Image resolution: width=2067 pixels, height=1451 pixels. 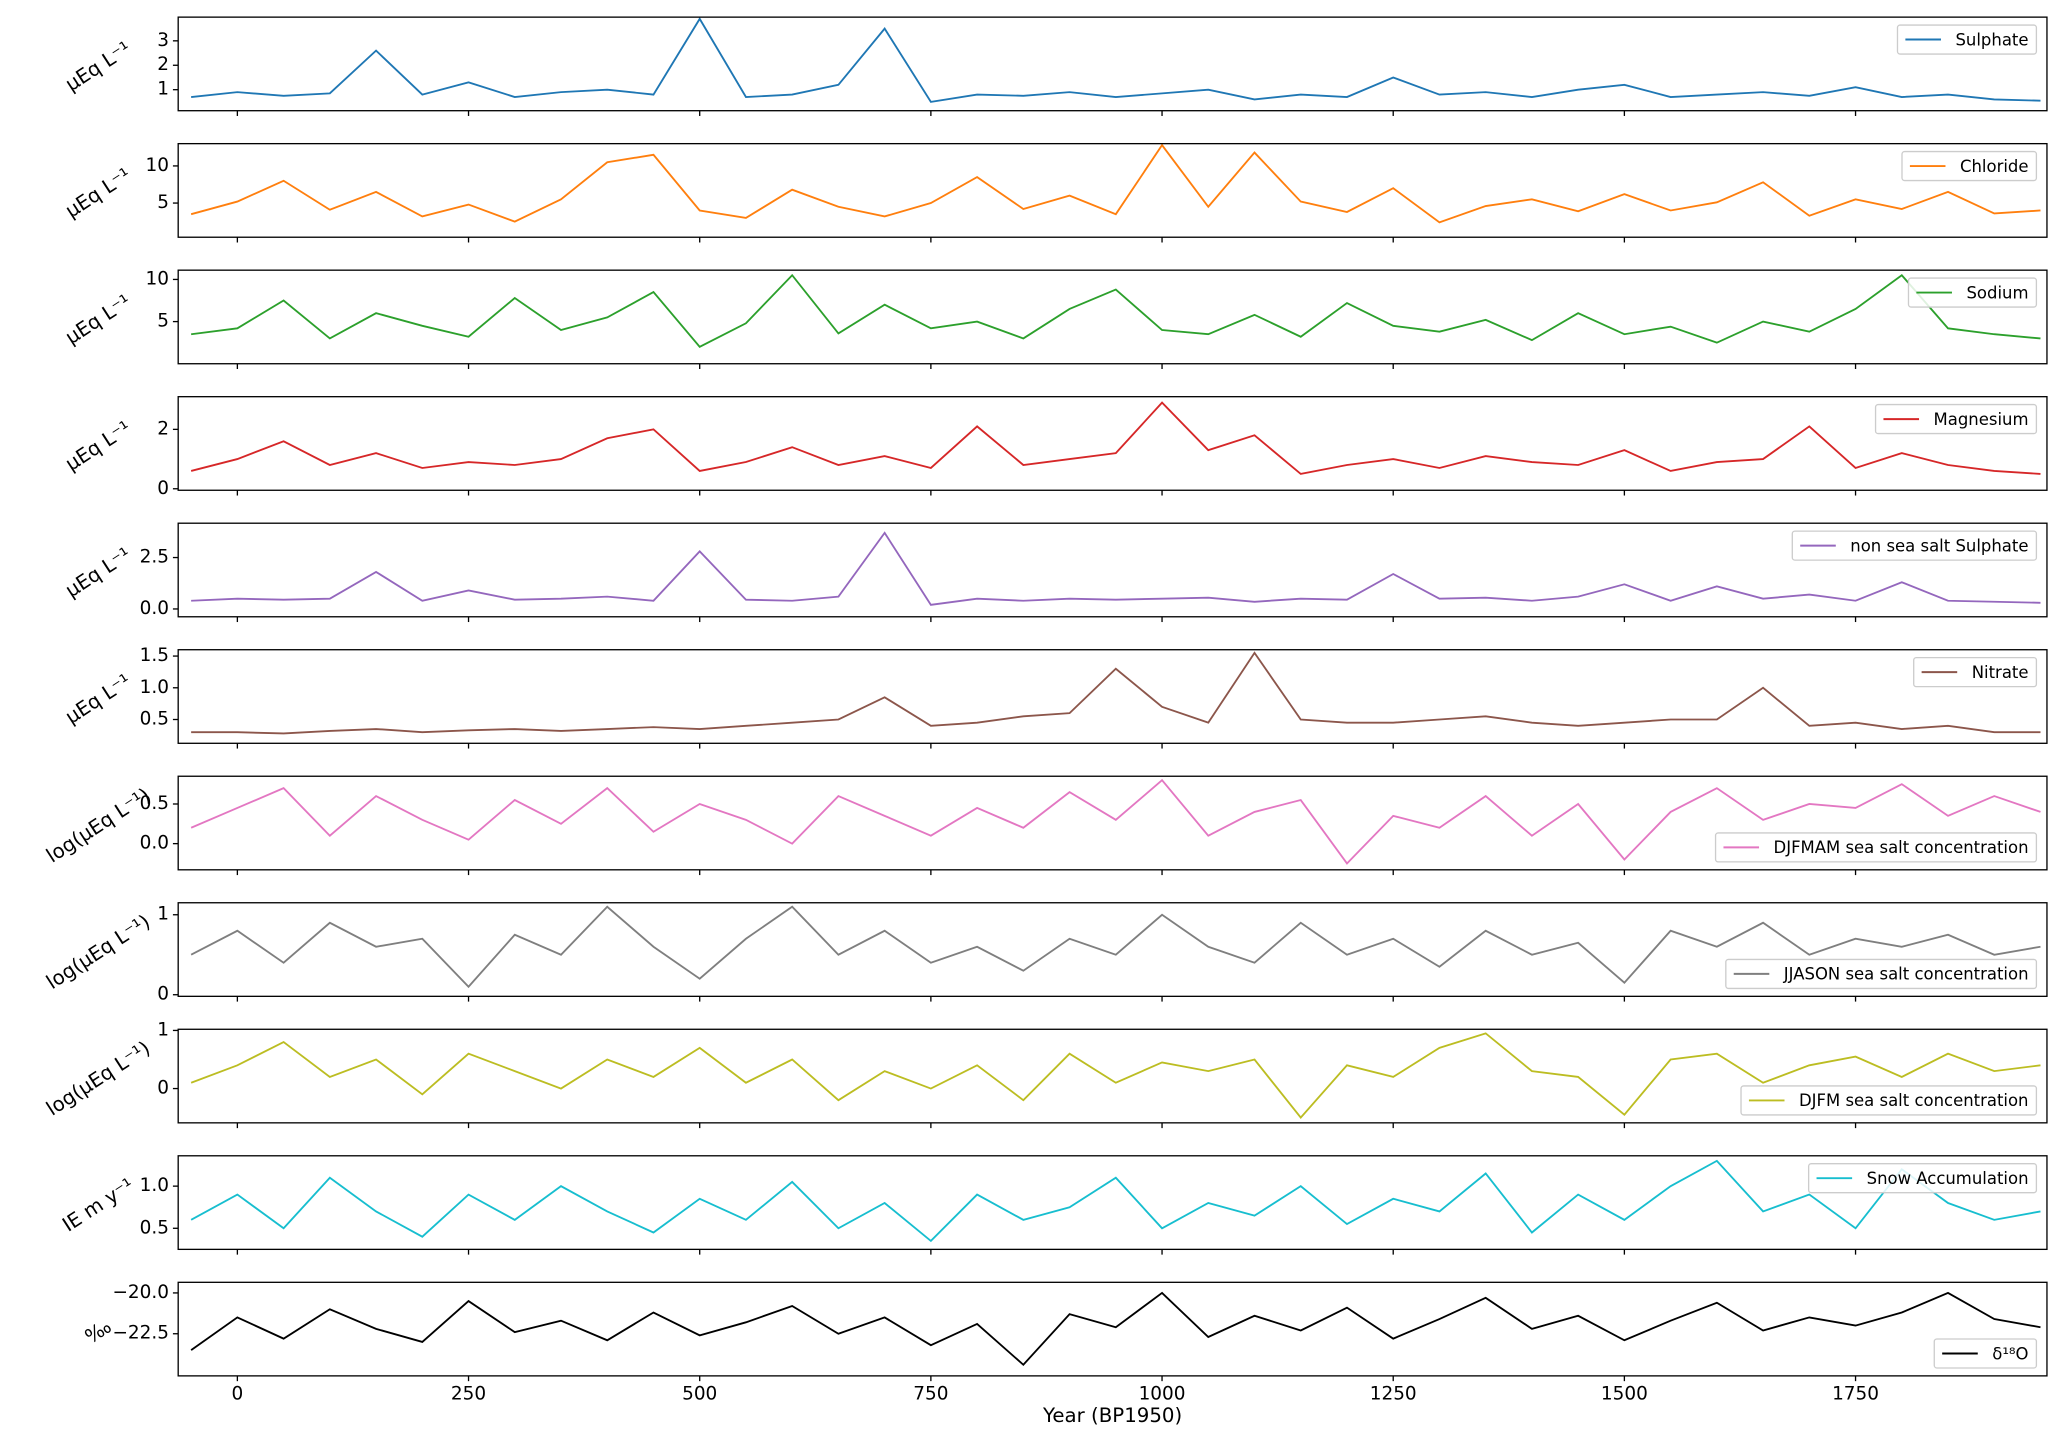 I want to click on legend: non sea salt Sulphate, so click(x=1914, y=545).